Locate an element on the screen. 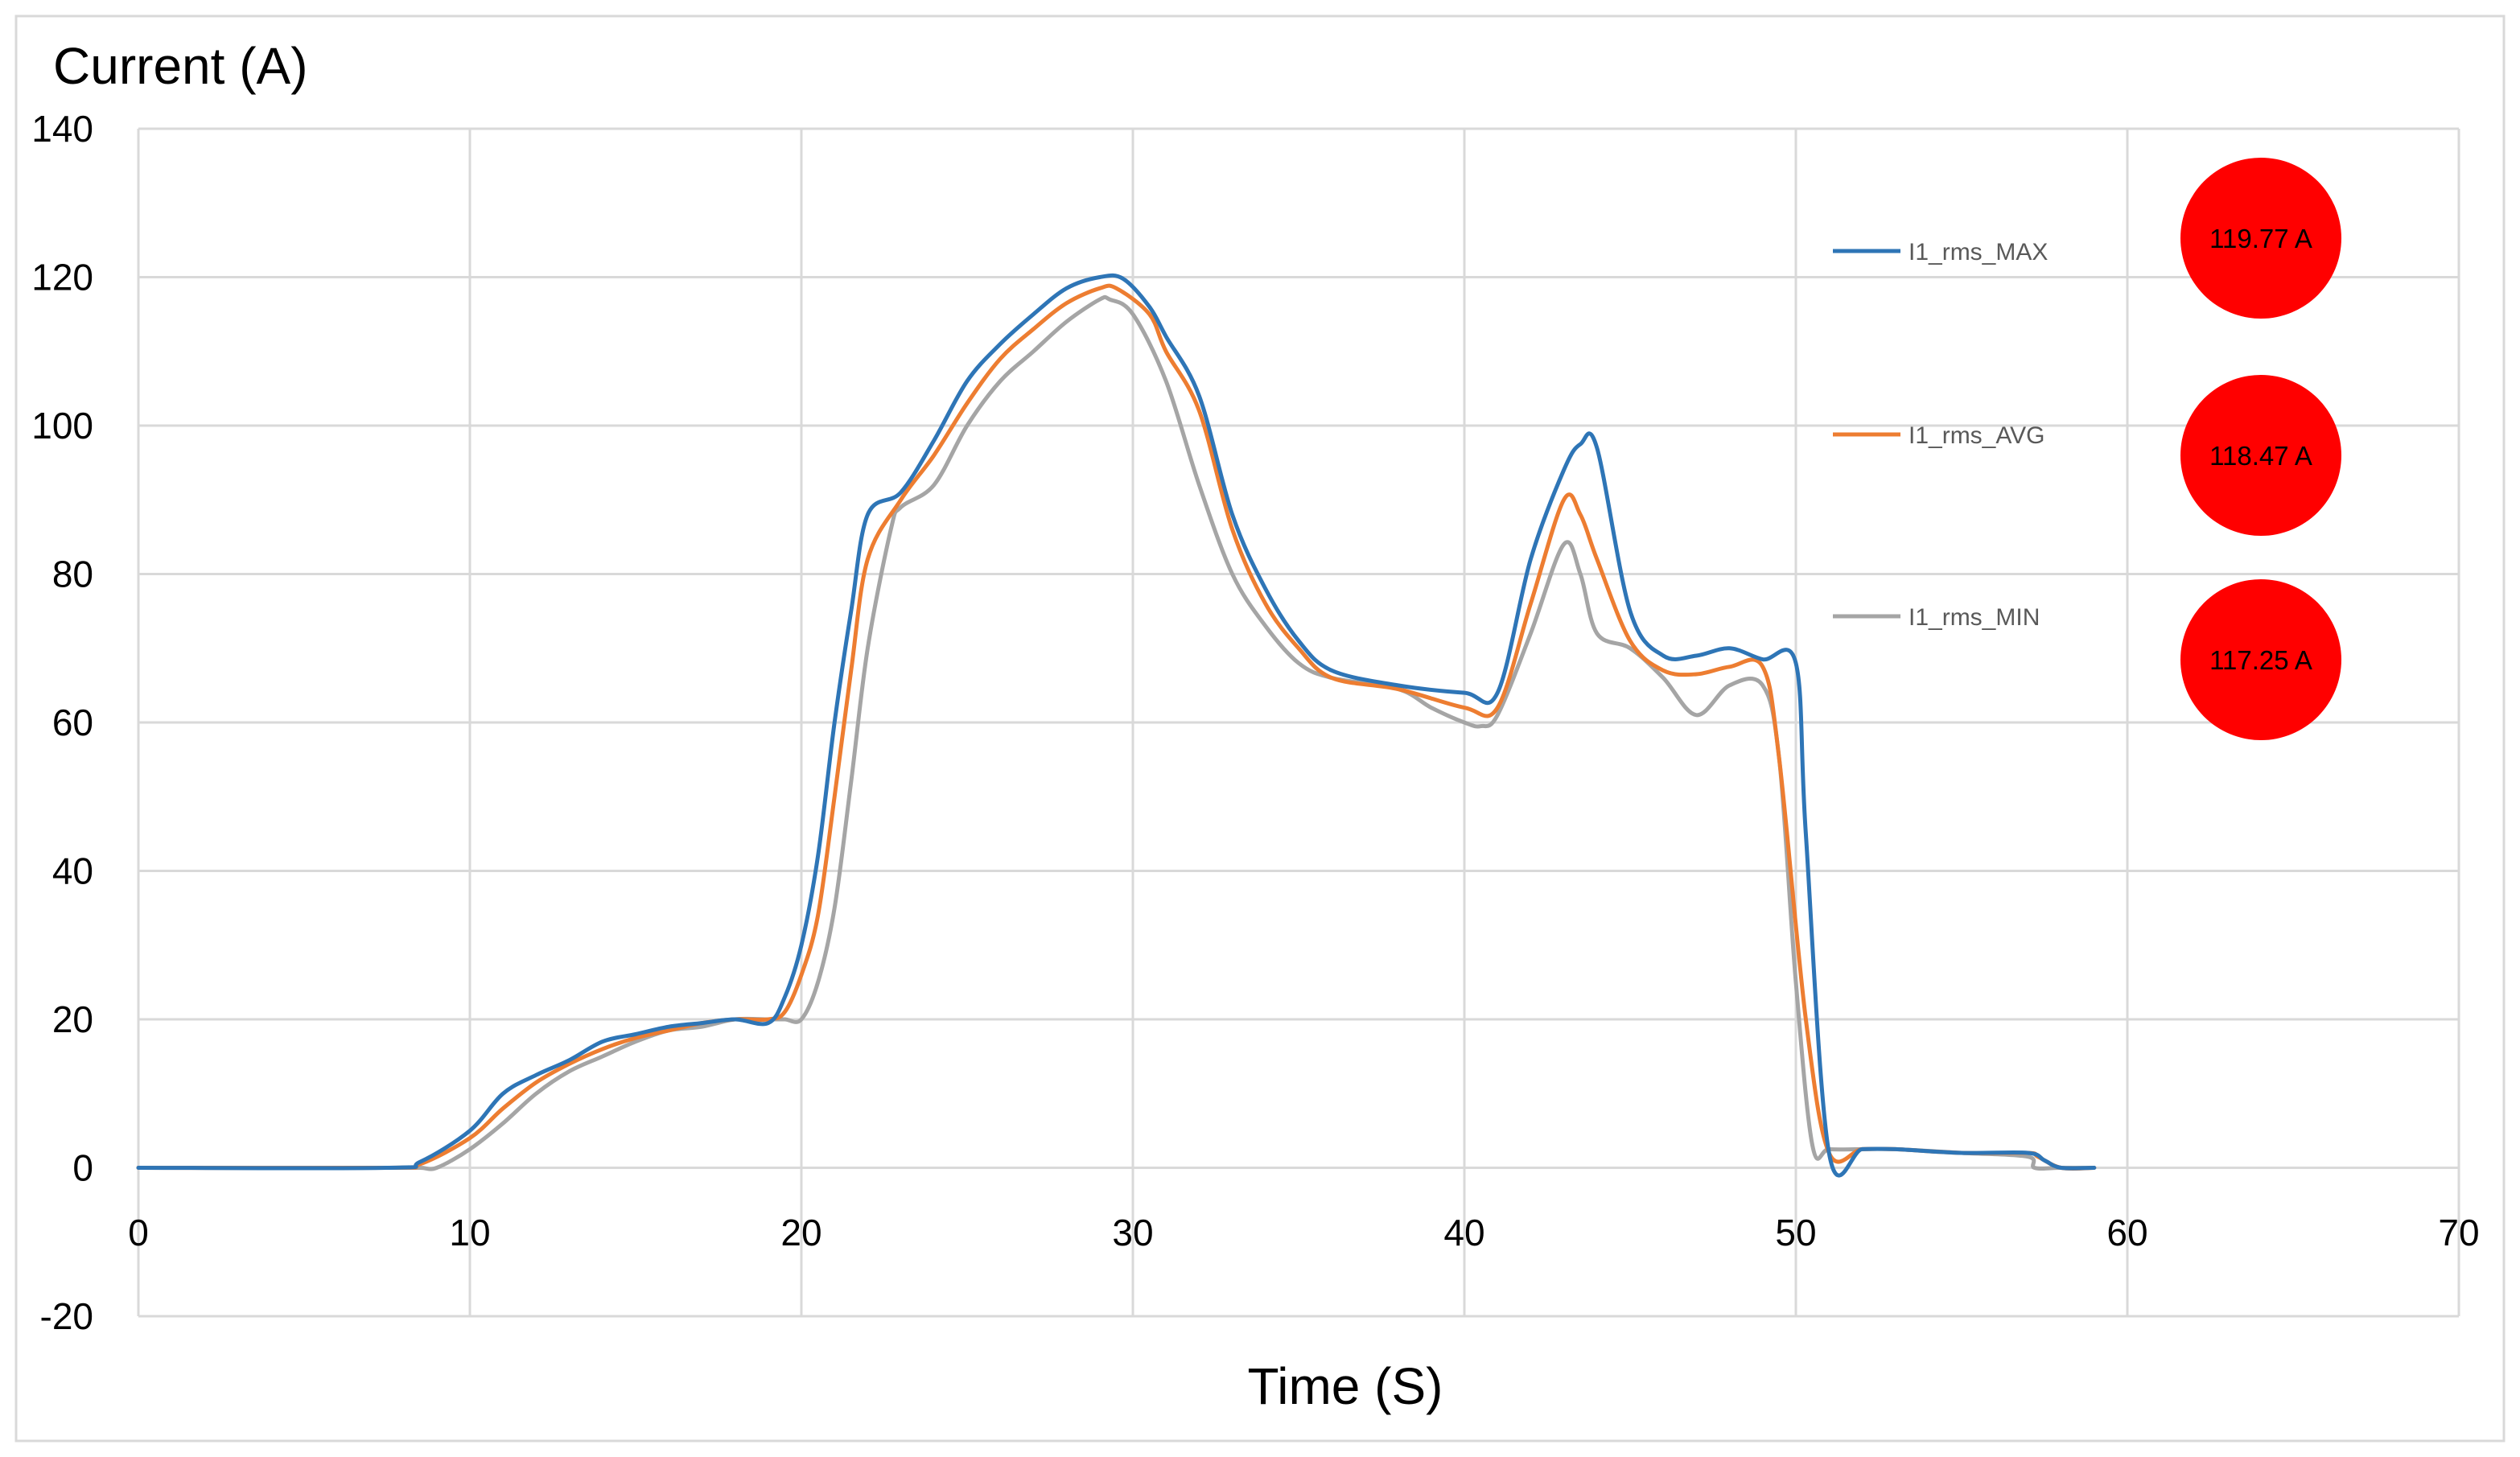 The image size is (2520, 1457). x-tick-label: 20 is located at coordinates (800, 1232).